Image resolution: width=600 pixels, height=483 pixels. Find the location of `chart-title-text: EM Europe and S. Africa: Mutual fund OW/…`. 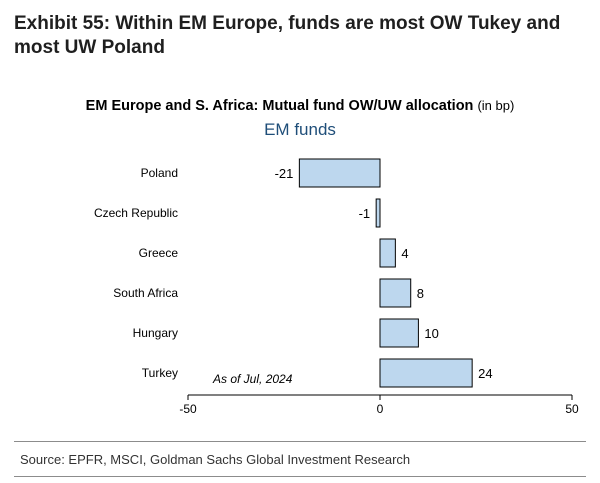

chart-title-text: EM Europe and S. Africa: Mutual fund OW/… is located at coordinates (279, 106).